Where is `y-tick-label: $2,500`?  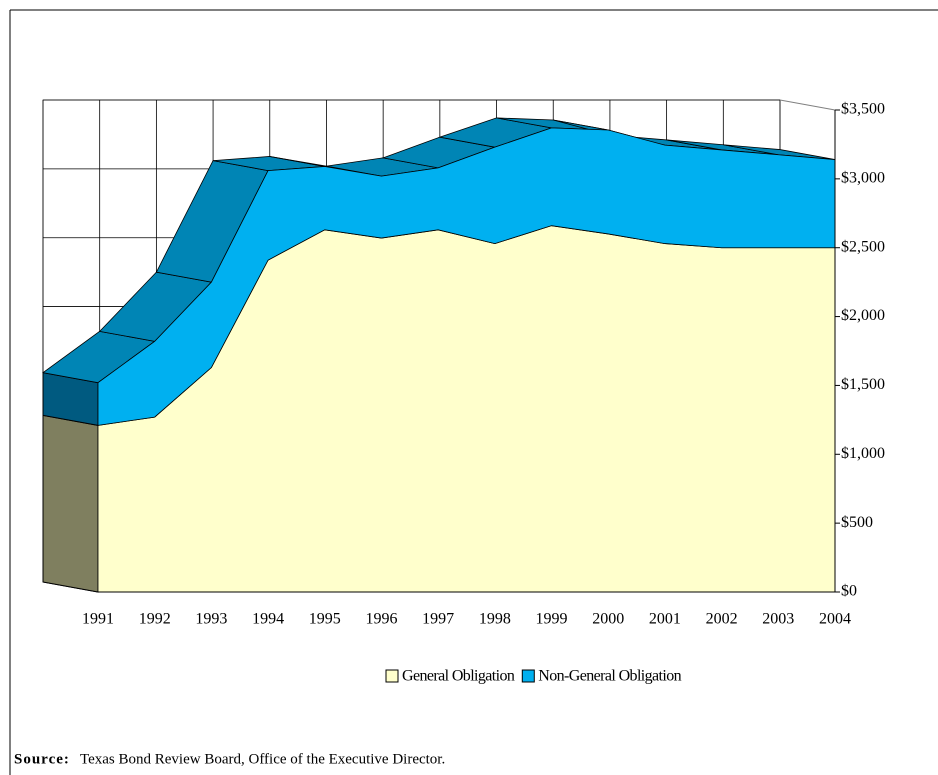 y-tick-label: $2,500 is located at coordinates (863, 246).